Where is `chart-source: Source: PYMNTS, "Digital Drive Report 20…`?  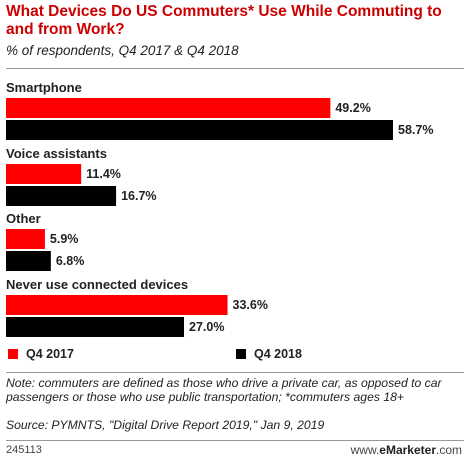
chart-source: Source: PYMNTS, "Digital Drive Report 20… is located at coordinates (165, 425).